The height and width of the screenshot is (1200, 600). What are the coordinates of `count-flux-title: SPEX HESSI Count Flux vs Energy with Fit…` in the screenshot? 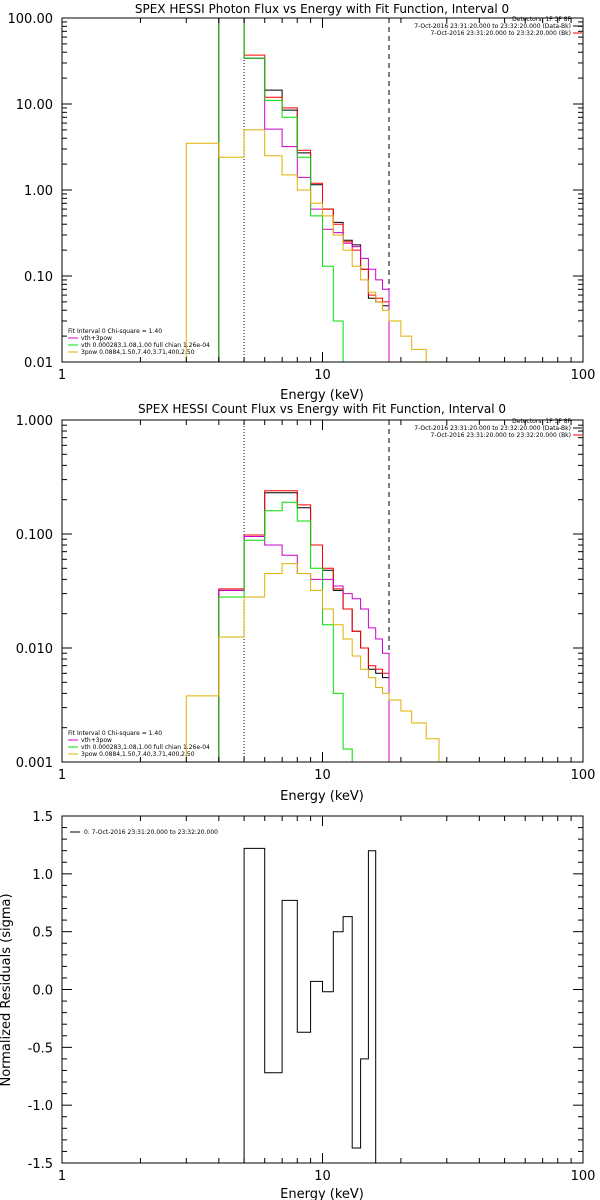 It's located at (322, 409).